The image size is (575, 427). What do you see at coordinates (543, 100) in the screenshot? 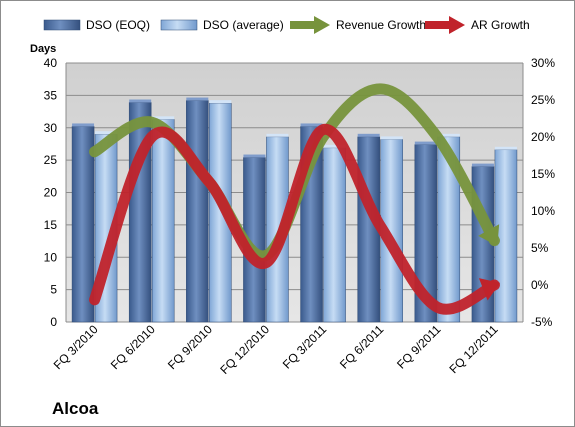
I see `y2-tick-label: 25%` at bounding box center [543, 100].